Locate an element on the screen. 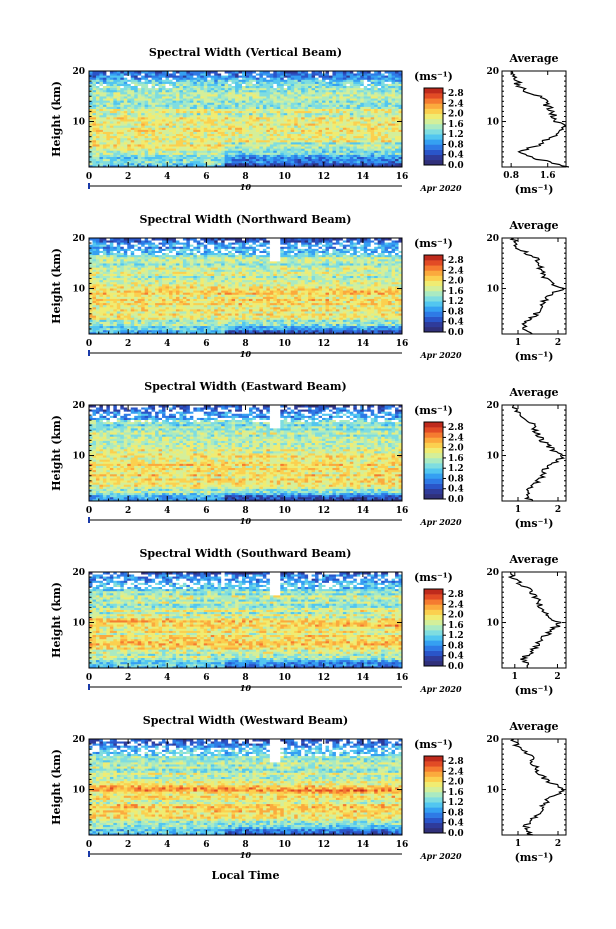 This screenshot has width=616, height=929. x-tick-label: 8 is located at coordinates (245, 177).